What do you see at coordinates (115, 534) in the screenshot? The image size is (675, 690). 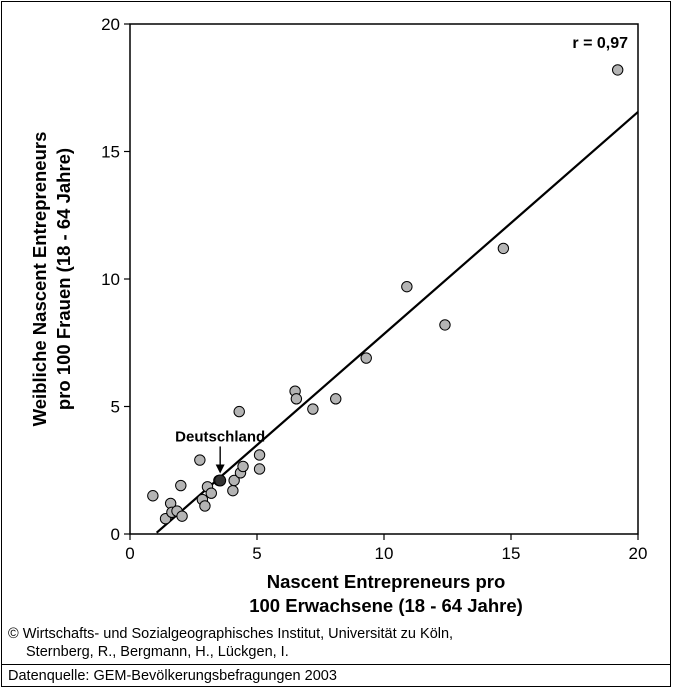 I see `y-tick-label: 0` at bounding box center [115, 534].